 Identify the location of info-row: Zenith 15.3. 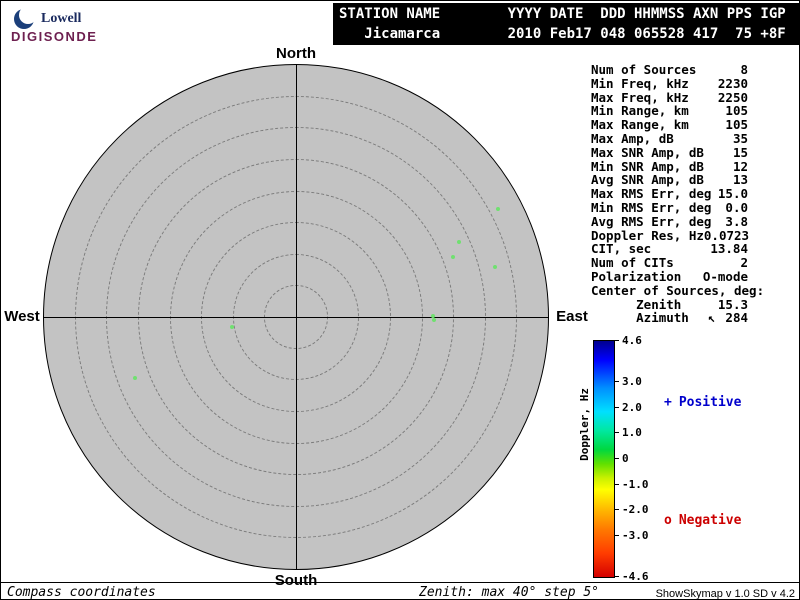
(669, 304).